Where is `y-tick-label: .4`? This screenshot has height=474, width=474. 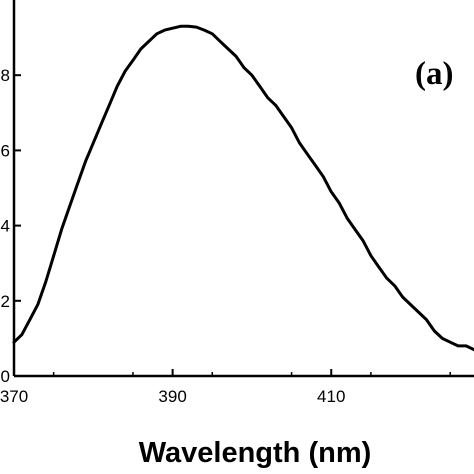 y-tick-label: .4 is located at coordinates (5, 226).